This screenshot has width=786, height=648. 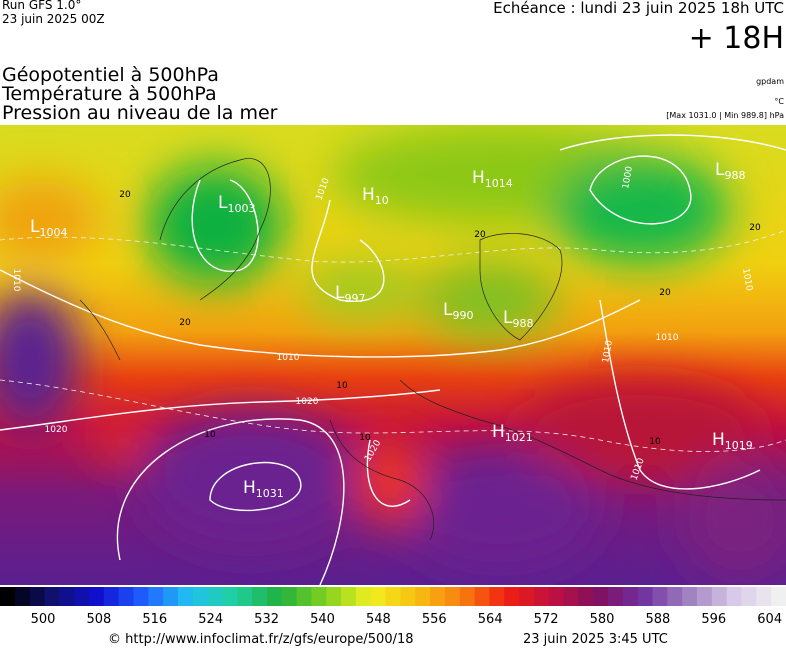 I want to click on scale-label: 572, so click(x=546, y=619).